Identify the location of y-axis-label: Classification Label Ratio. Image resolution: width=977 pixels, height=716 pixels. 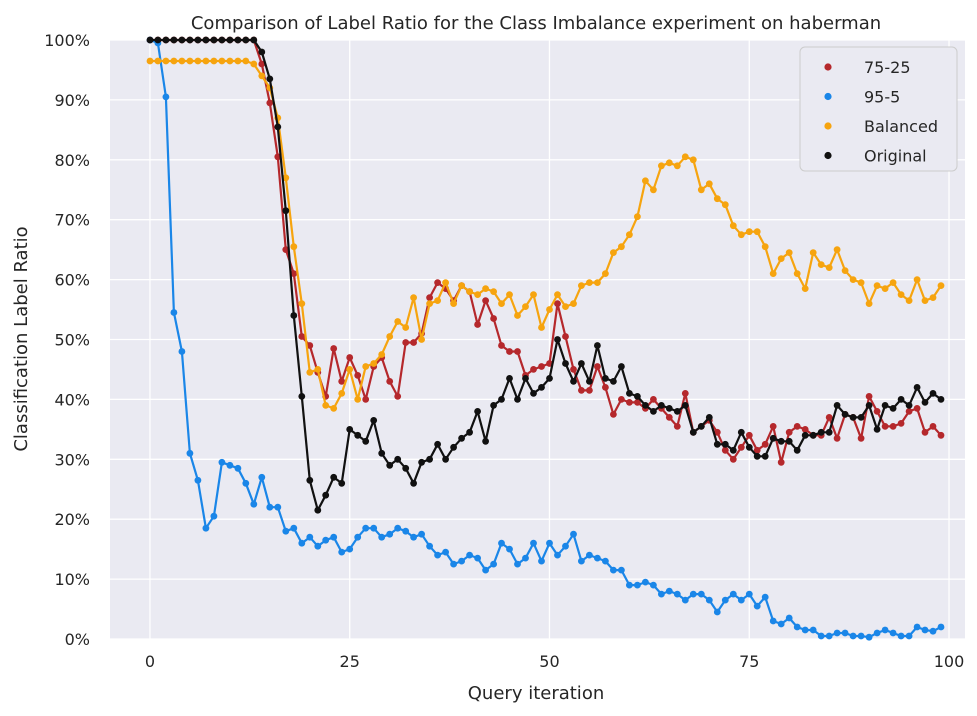
(21, 338).